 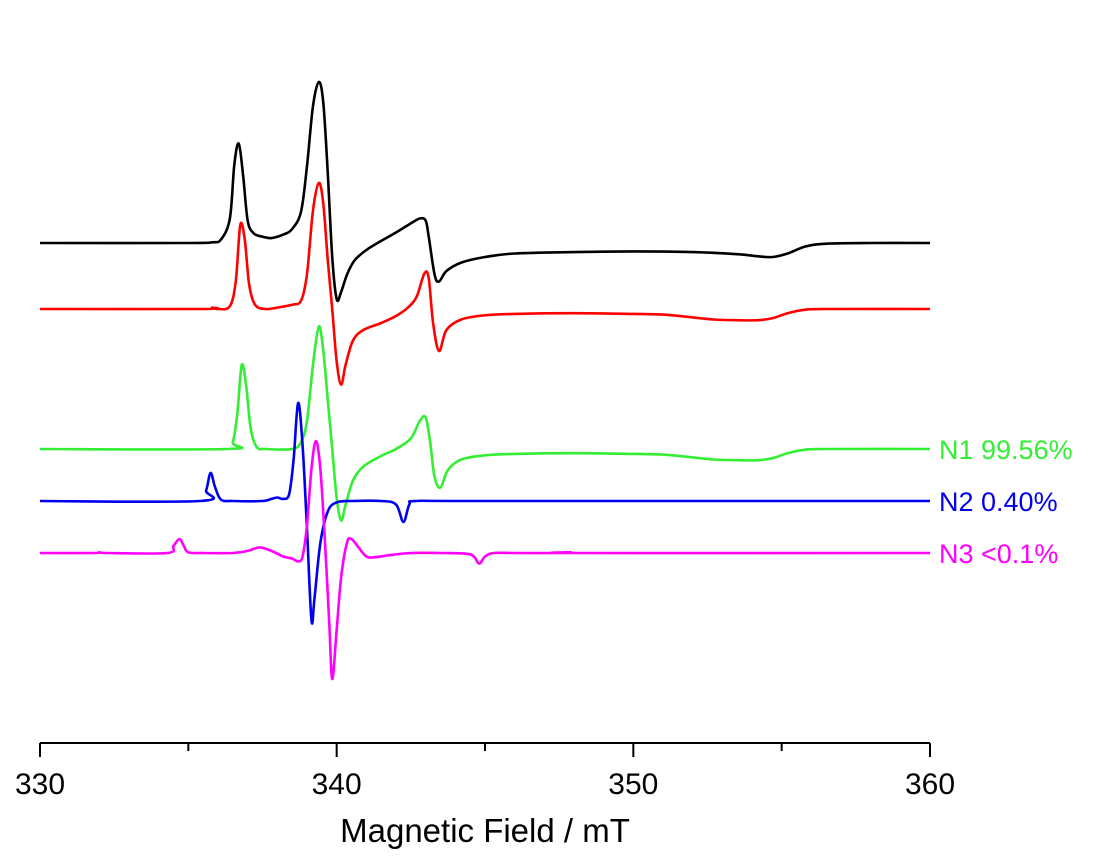 What do you see at coordinates (930, 784) in the screenshot?
I see `x-tick-label: 360` at bounding box center [930, 784].